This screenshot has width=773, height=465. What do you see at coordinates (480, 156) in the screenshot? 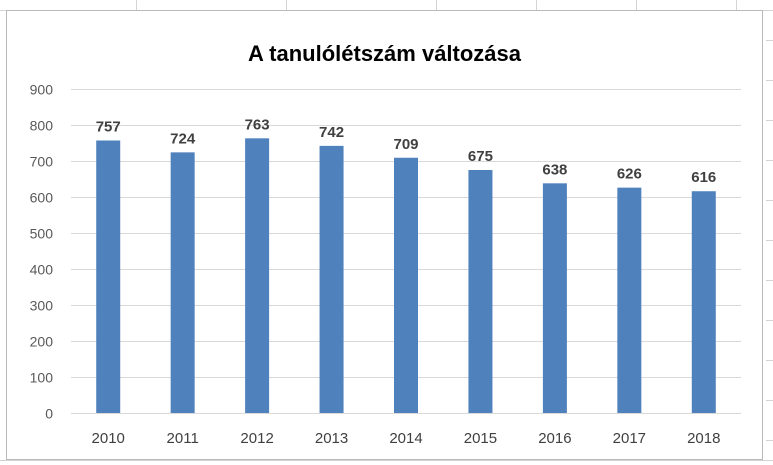
I see `data-label: 675` at bounding box center [480, 156].